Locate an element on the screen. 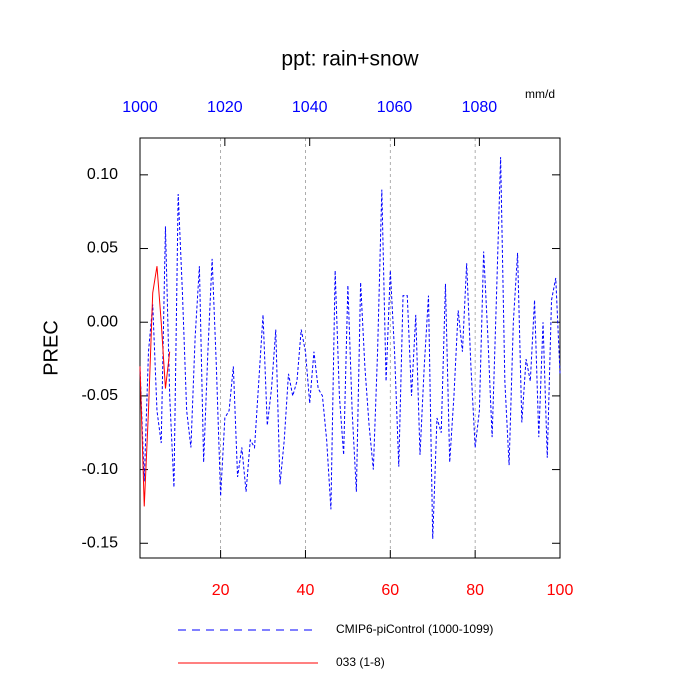 Image resolution: width=700 pixels, height=700 pixels. x-tick-label: 60 is located at coordinates (390, 590).